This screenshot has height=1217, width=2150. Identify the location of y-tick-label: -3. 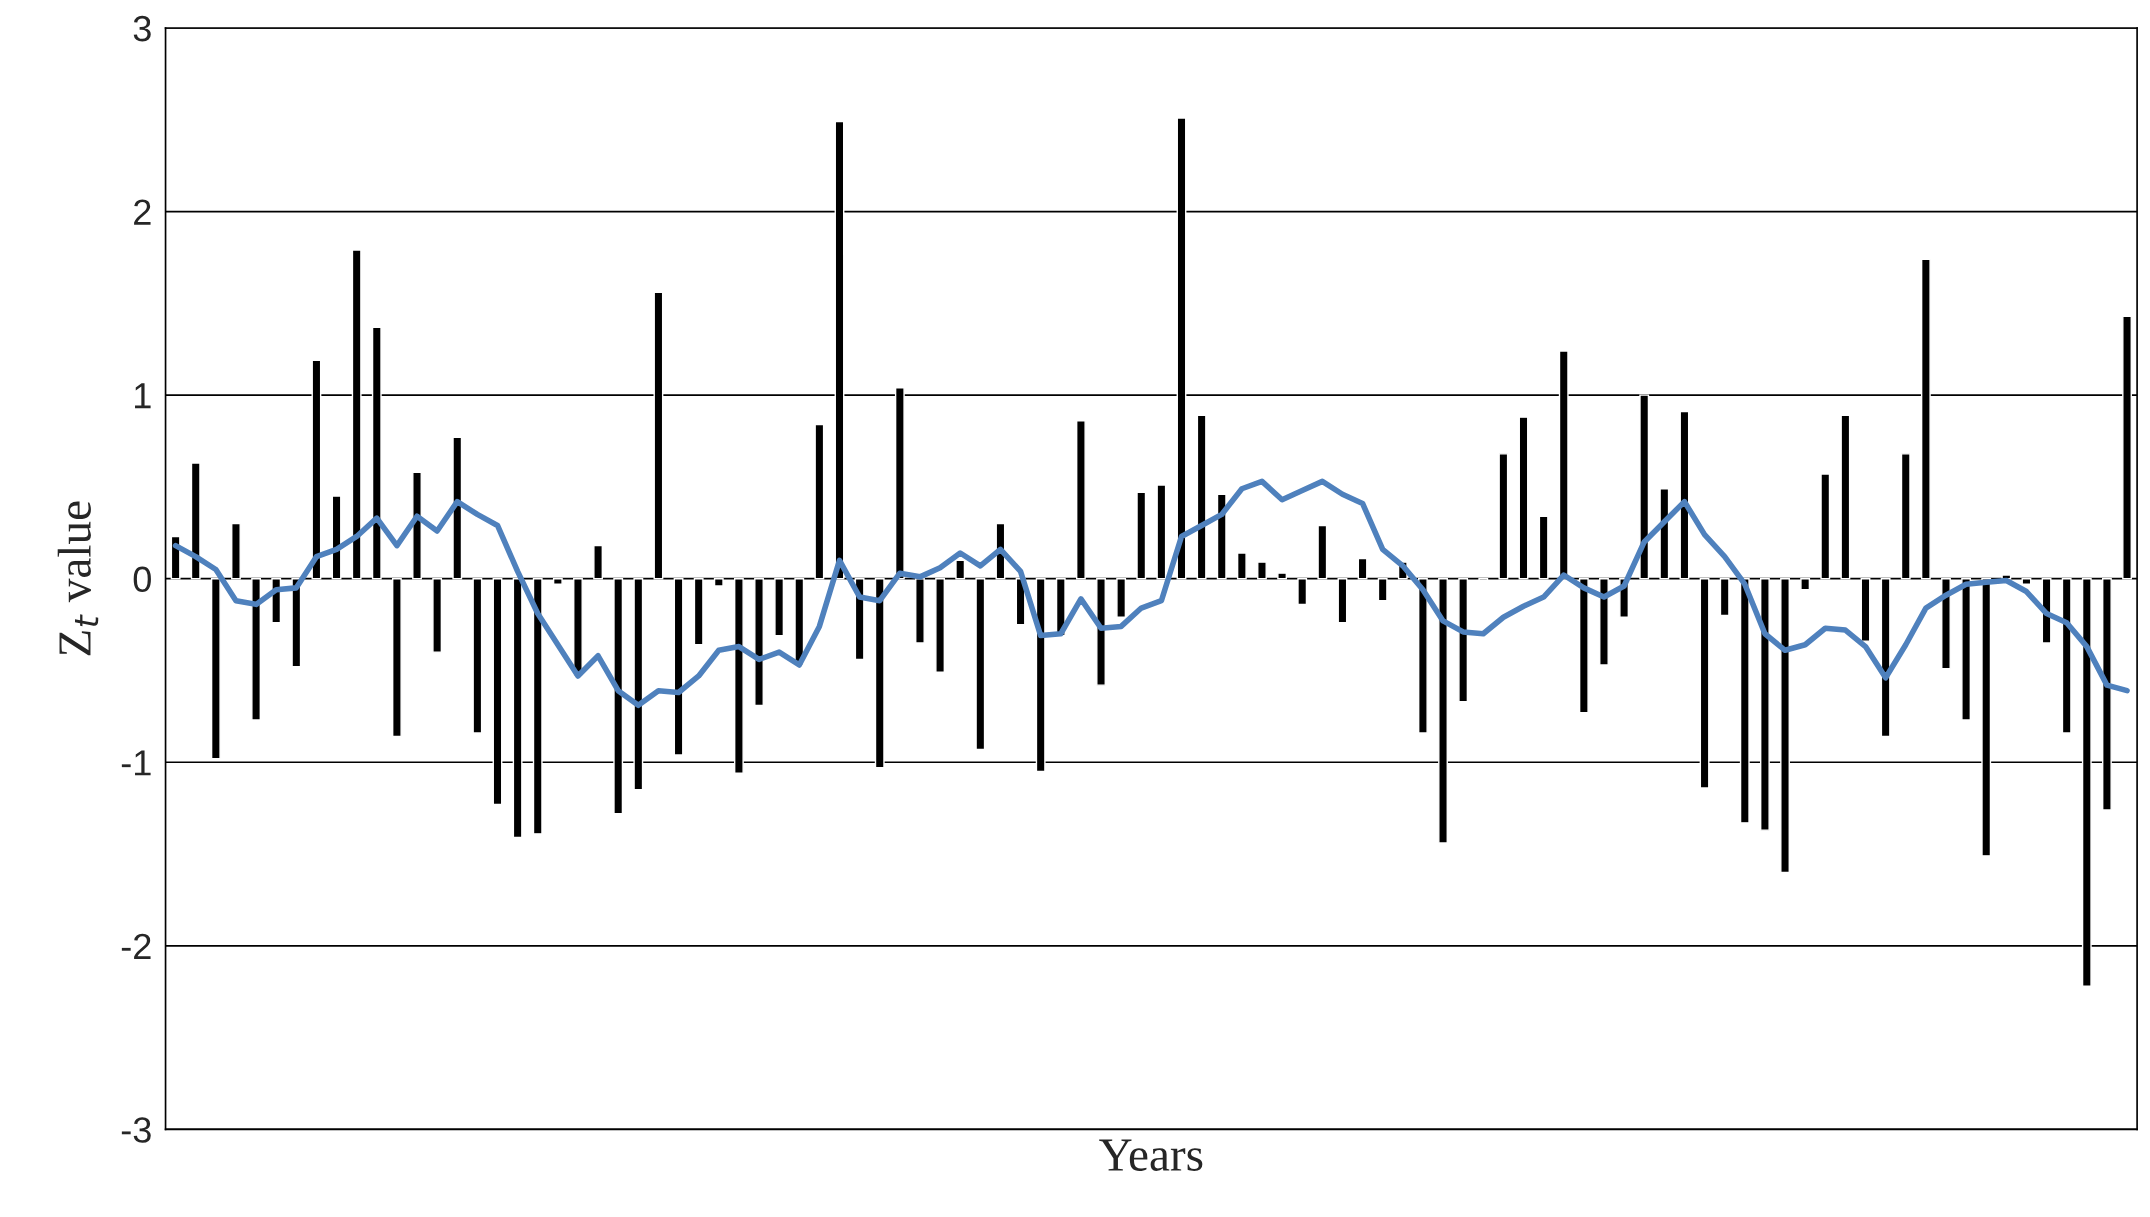
(136, 1130).